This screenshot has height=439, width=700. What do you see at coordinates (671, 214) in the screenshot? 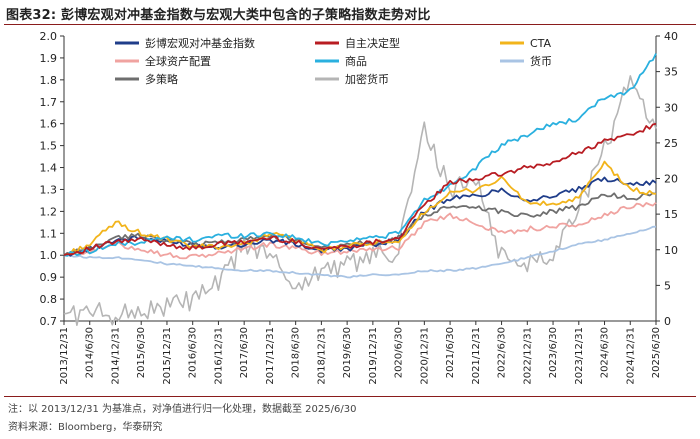
I see `right-tick-label: 15` at bounding box center [671, 214].